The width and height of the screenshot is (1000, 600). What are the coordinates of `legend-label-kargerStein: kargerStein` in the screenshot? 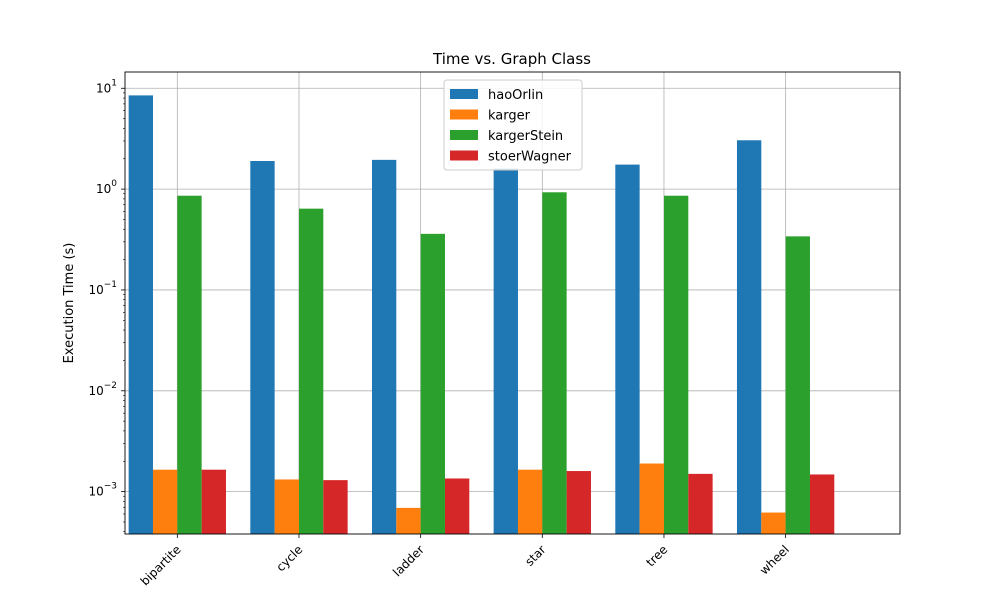 It's located at (525, 136).